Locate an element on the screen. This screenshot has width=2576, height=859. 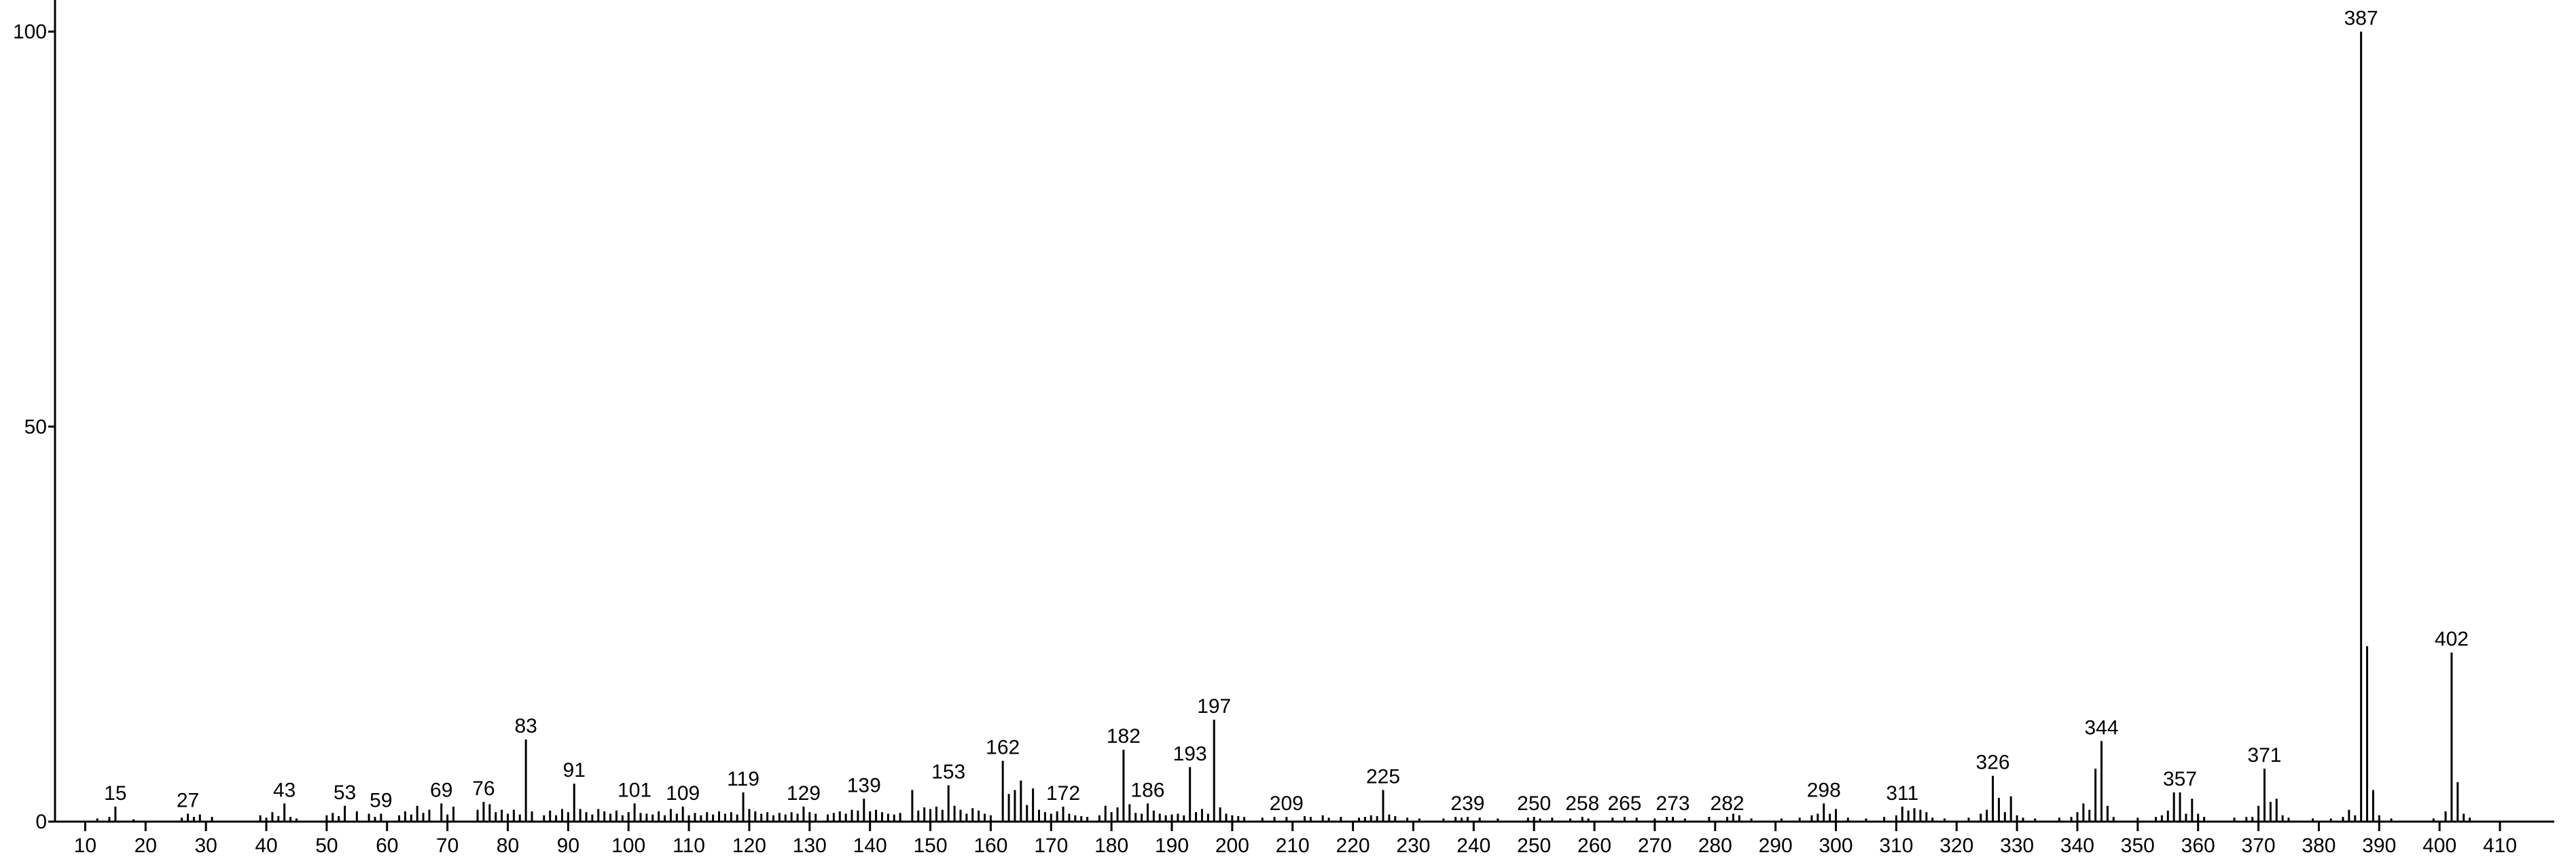
peak-label: 225 is located at coordinates (1383, 777).